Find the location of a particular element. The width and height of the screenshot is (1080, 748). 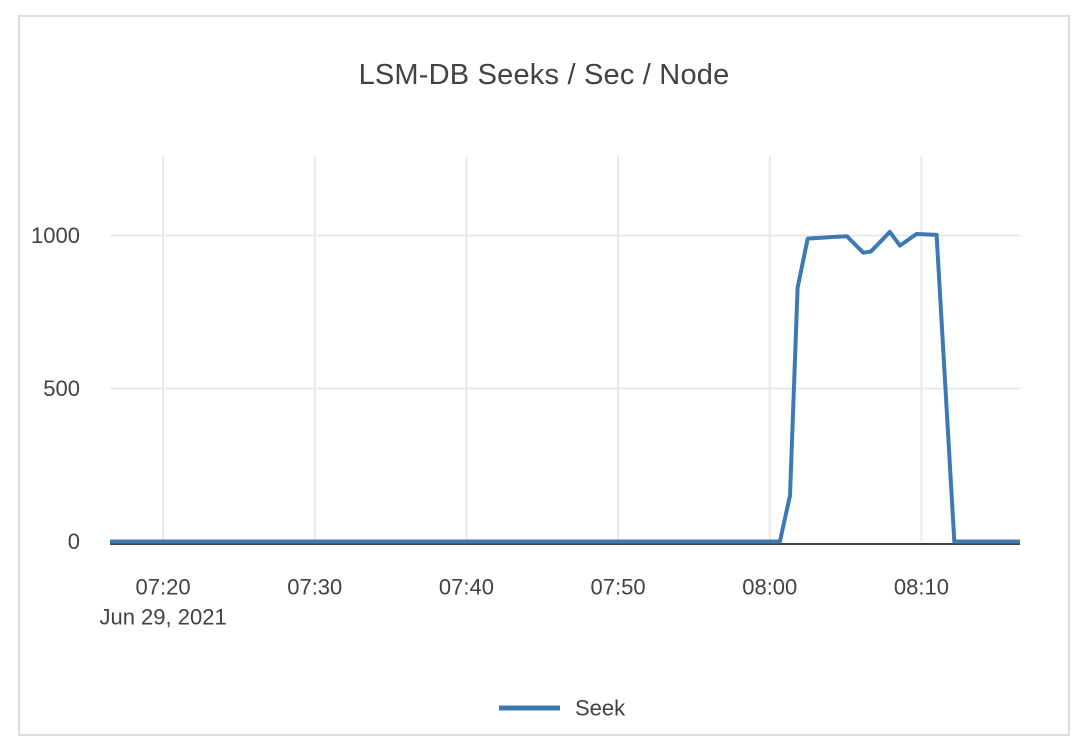

x-tick-label: 08:00 is located at coordinates (769, 587).